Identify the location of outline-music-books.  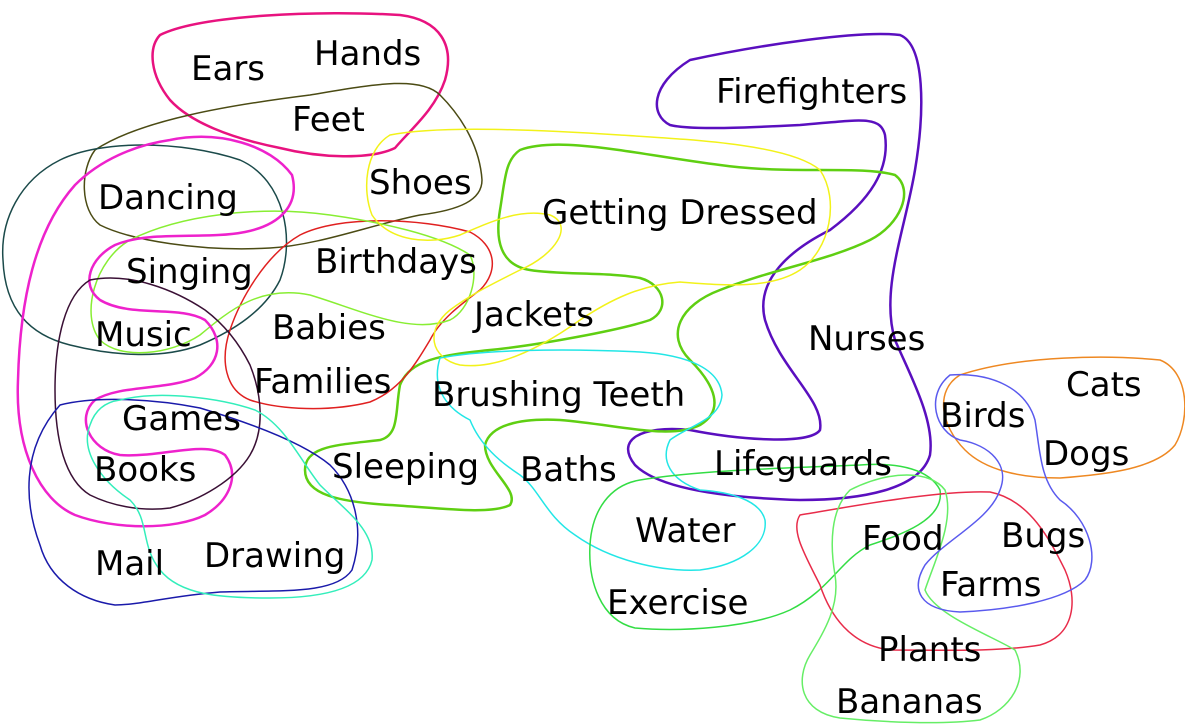
(157, 393).